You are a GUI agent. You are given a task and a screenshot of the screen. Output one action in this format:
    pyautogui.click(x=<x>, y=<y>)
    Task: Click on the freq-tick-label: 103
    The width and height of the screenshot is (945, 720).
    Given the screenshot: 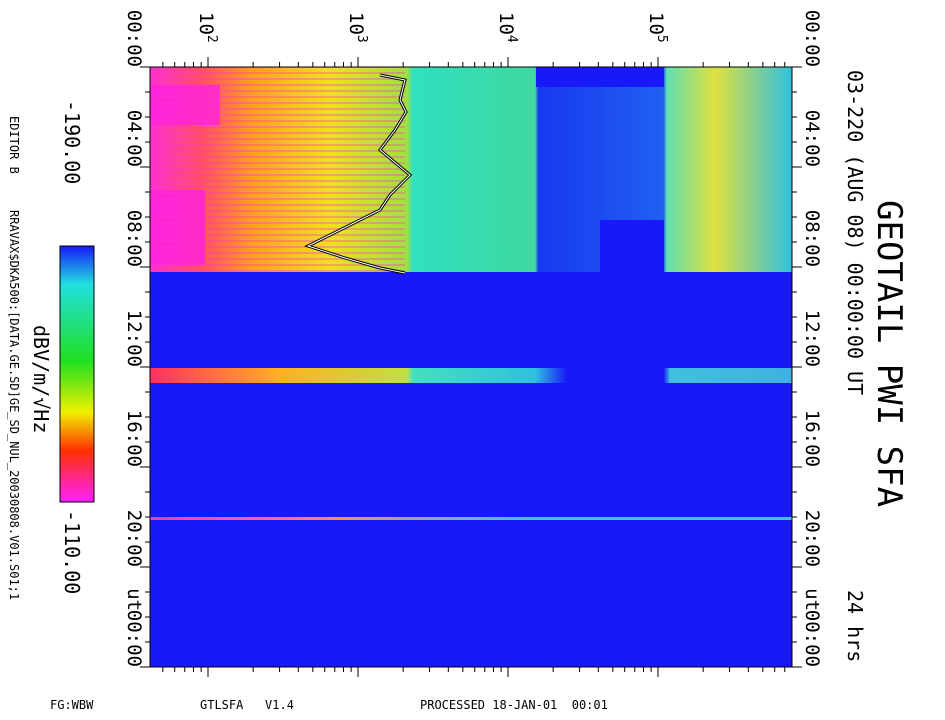 What is the action you would take?
    pyautogui.click(x=357, y=27)
    